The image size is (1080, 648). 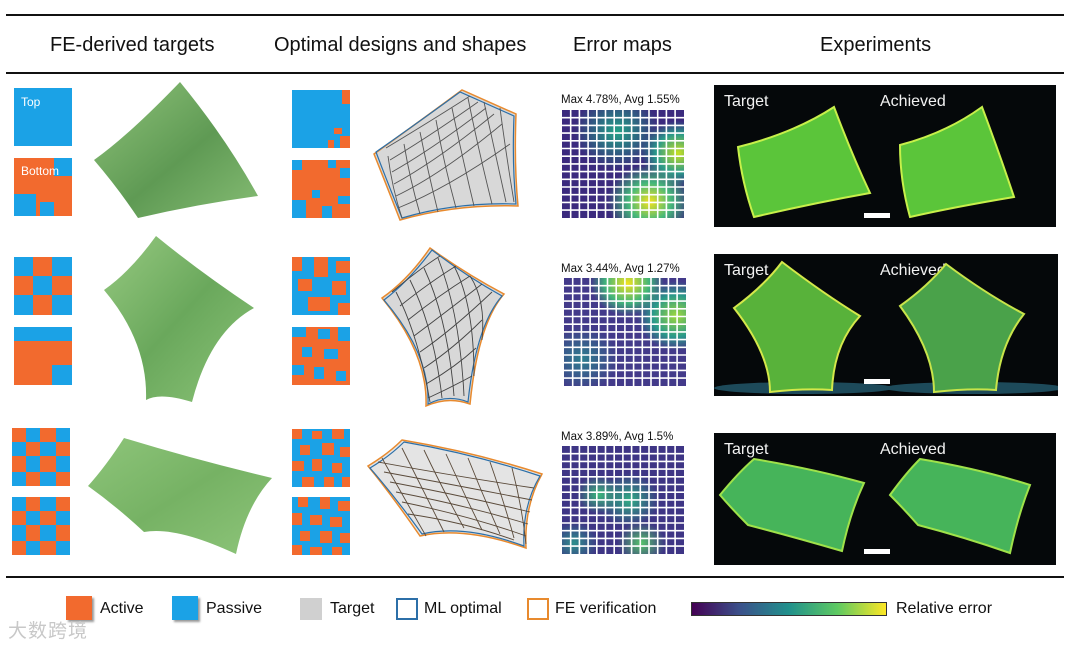 I want to click on row1-optimal-mesh, so click(x=446, y=155).